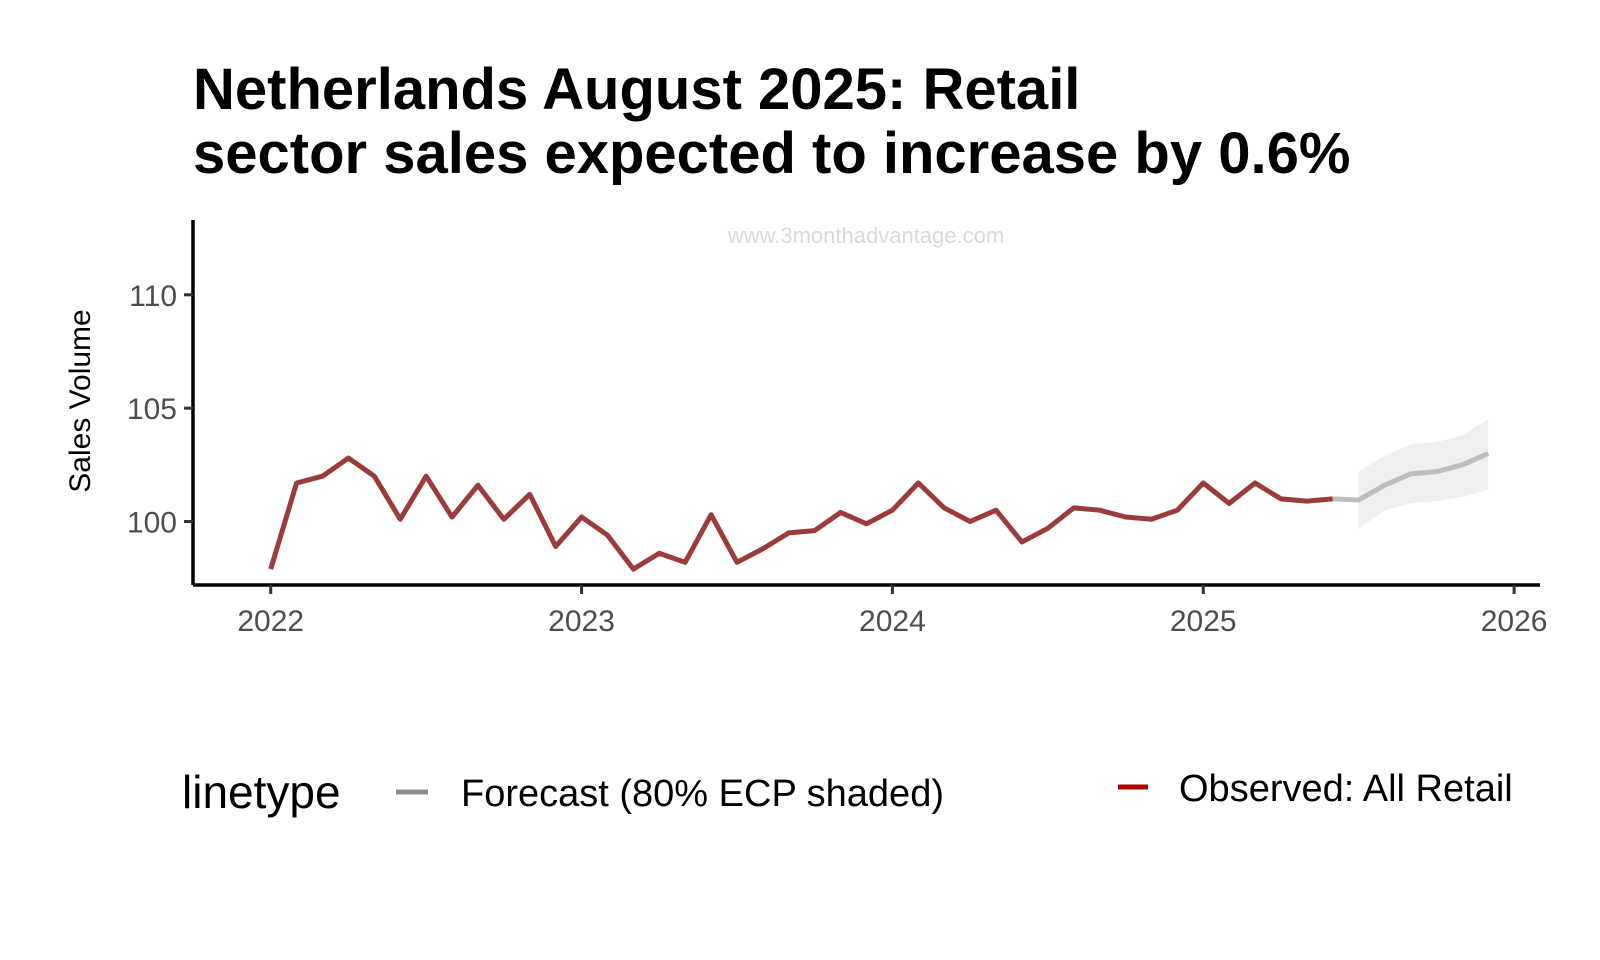  Describe the element at coordinates (153, 296) in the screenshot. I see `y-tick-label: 110` at that location.